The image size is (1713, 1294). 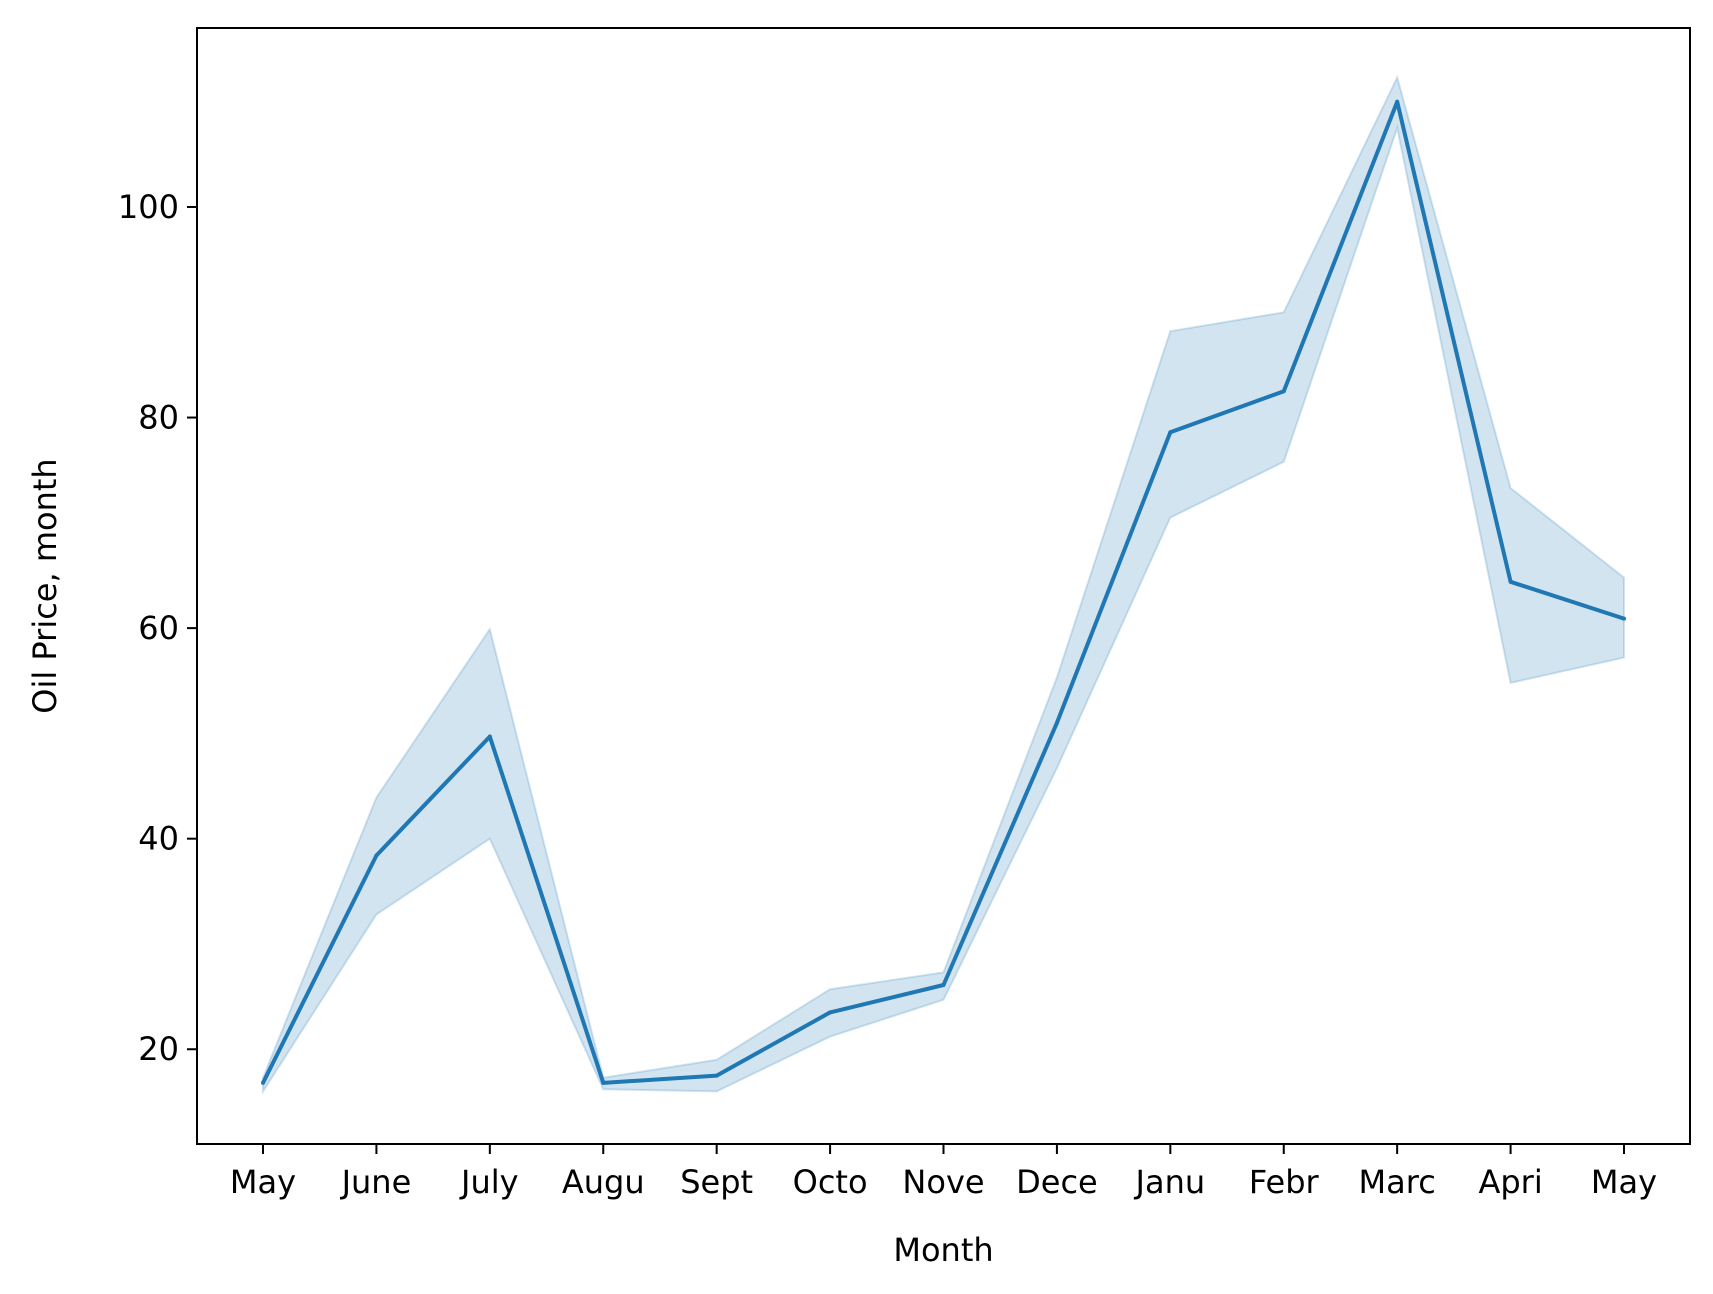 I want to click on x-tick-label: Nove, so click(x=943, y=1182).